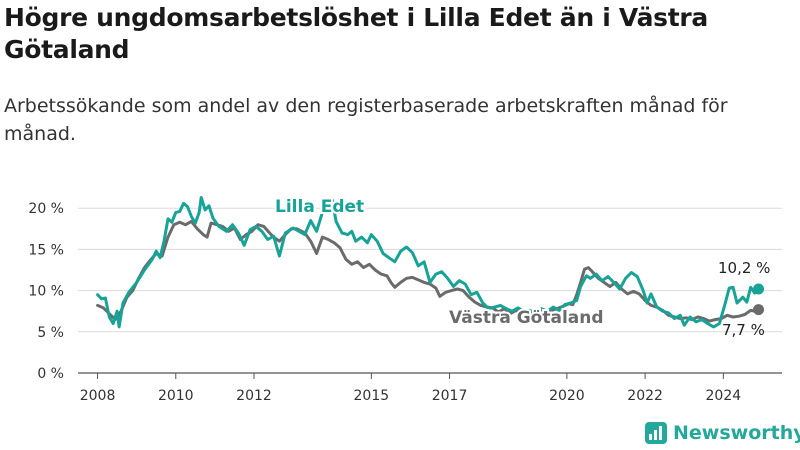 The width and height of the screenshot is (800, 450). What do you see at coordinates (46, 292) in the screenshot?
I see `y-tick-label: 10 %` at bounding box center [46, 292].